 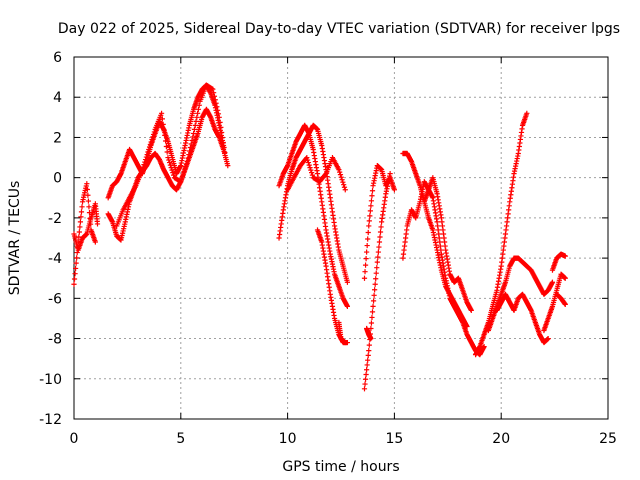 I want to click on y-tick-label: 6, so click(x=57, y=58).